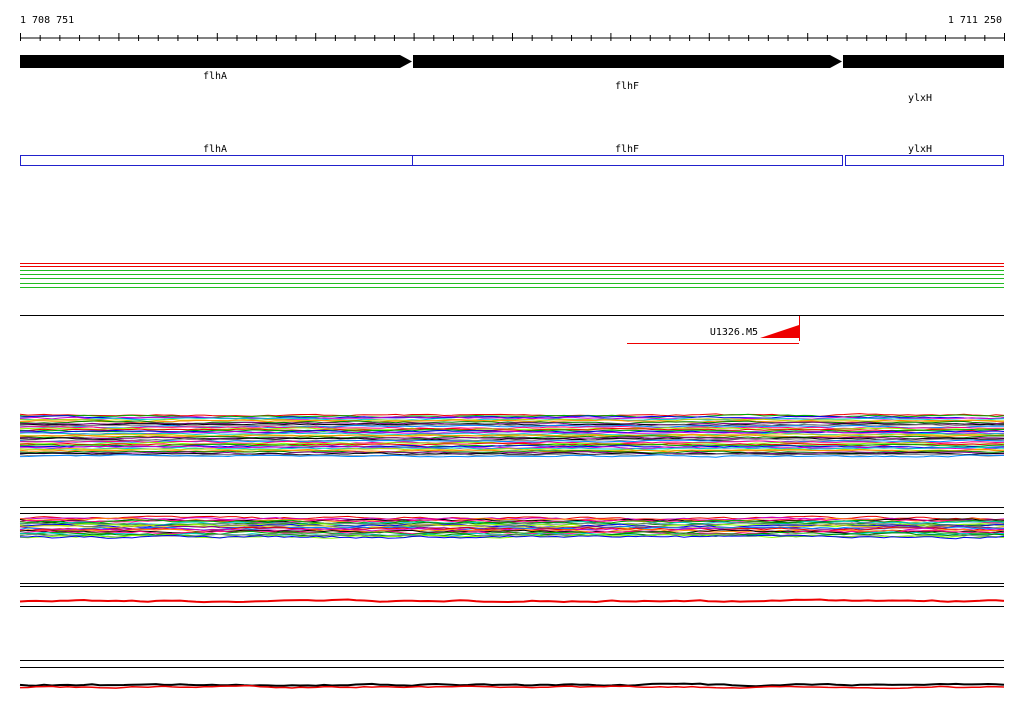 The height and width of the screenshot is (714, 1024). What do you see at coordinates (47, 20) in the screenshot?
I see `ruler-start: 1 708 751` at bounding box center [47, 20].